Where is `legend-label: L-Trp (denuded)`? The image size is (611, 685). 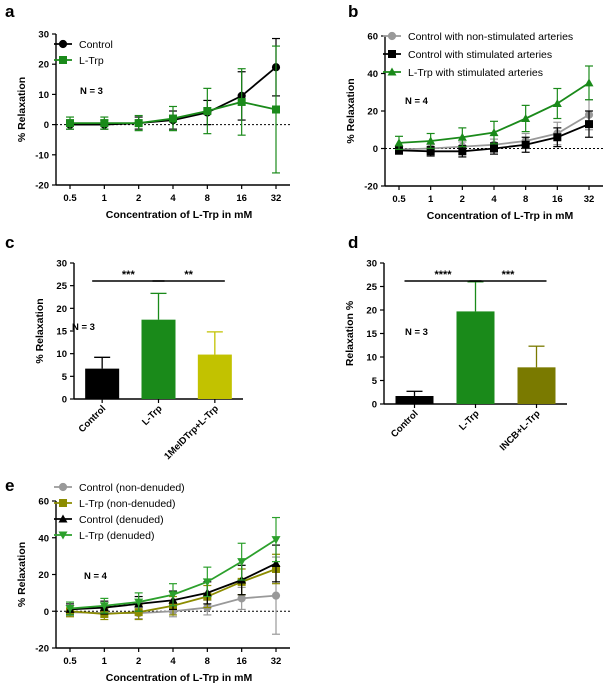 legend-label: L-Trp (denuded) is located at coordinates (116, 536).